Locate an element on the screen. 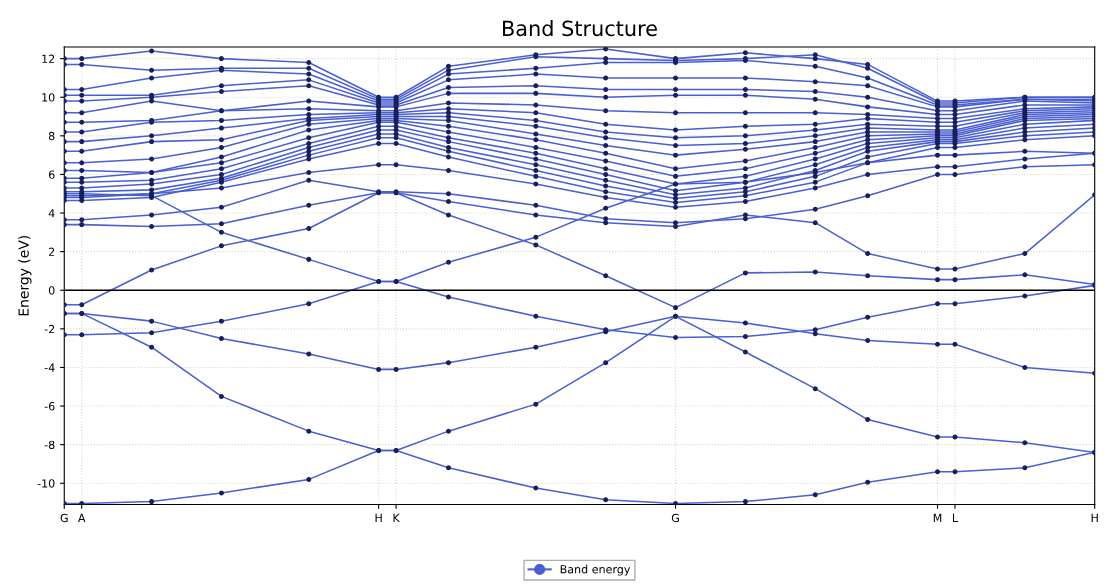 The width and height of the screenshot is (1108, 588). y-tick-label: -4 is located at coordinates (49, 367).